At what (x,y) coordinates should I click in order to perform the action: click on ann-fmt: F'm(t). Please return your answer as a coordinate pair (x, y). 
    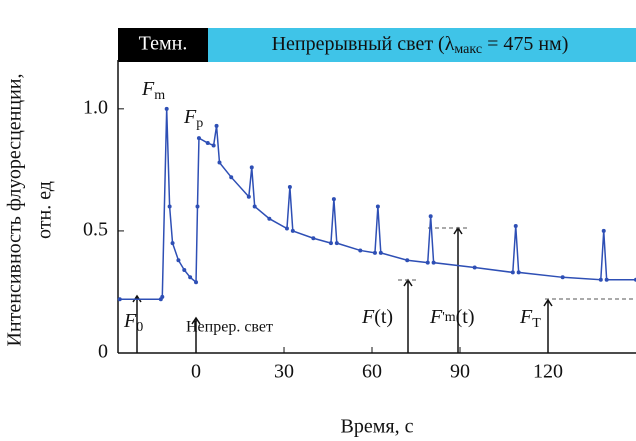
    Looking at the image, I should click on (452, 317).